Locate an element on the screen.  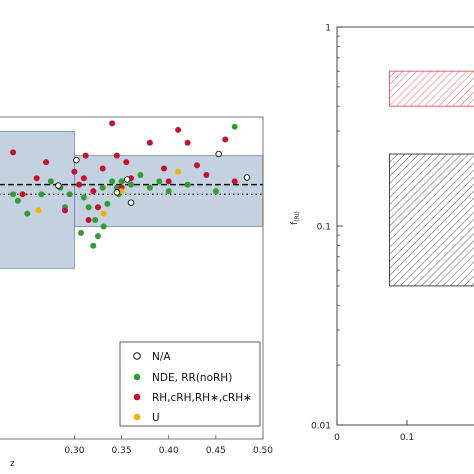
x-tick-label-2: 0.40 is located at coordinates (169, 451).